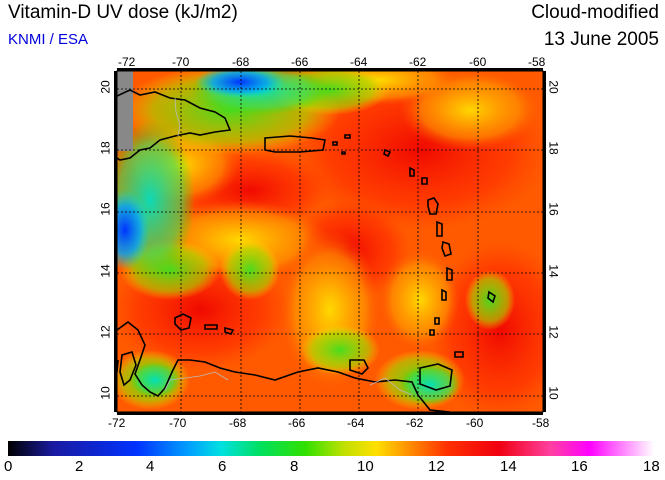 This screenshot has height=480, width=665. I want to click on colorbar-tick: 12, so click(436, 466).